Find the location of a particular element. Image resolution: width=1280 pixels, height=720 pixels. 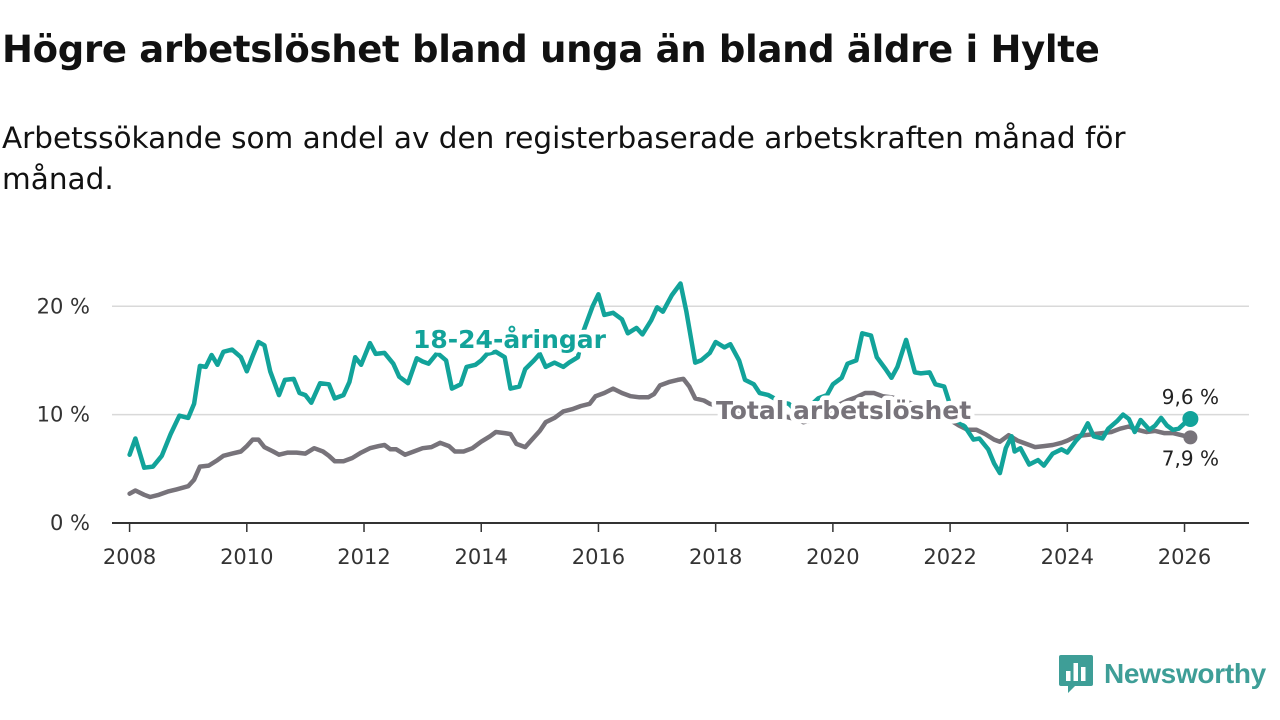

end-label-youth: 9,6 % is located at coordinates (1190, 397).